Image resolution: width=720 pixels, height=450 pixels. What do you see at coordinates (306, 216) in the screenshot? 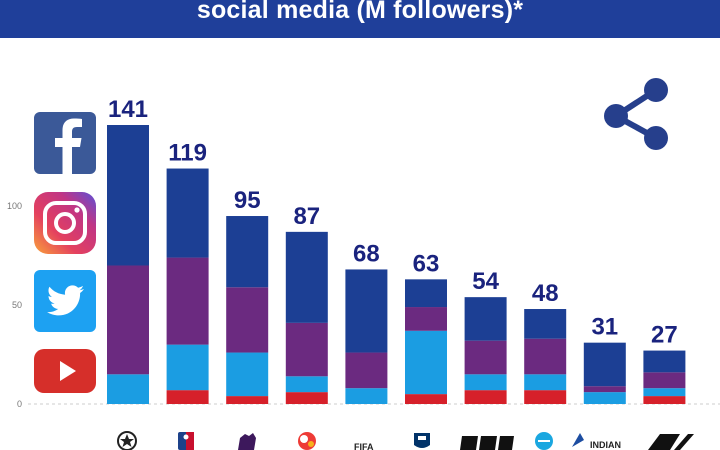
I see `bar-total-label: 87` at bounding box center [306, 216].